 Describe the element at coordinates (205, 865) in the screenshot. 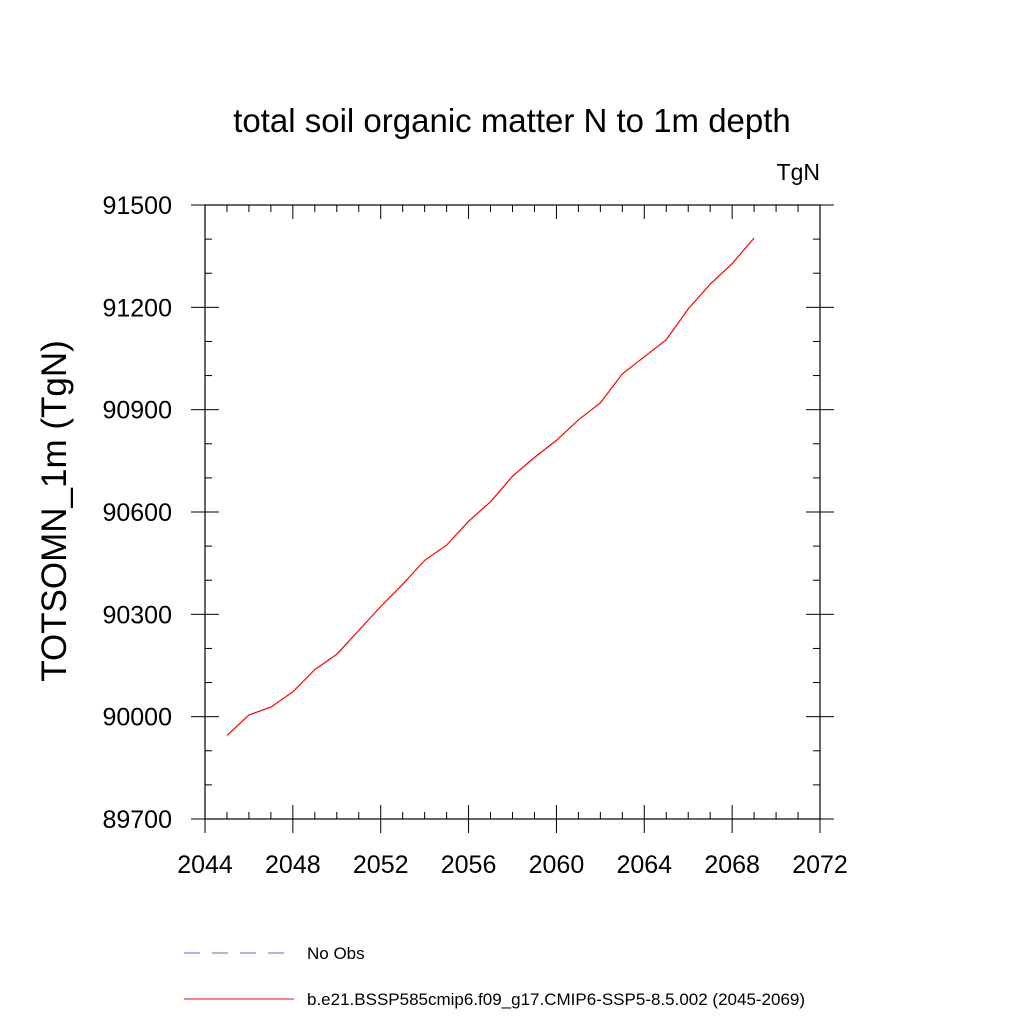

I see `x-tick-label: 2044` at that location.